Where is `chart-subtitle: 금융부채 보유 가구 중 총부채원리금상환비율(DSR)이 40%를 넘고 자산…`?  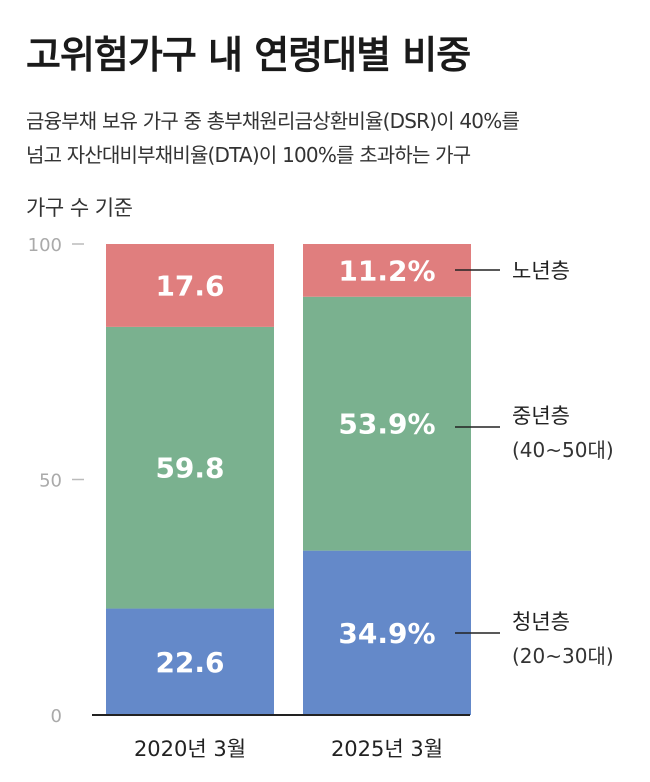
chart-subtitle: 금융부채 보유 가구 중 총부채원리금상환비율(DSR)이 40%를 넘고 자산… is located at coordinates (331, 138).